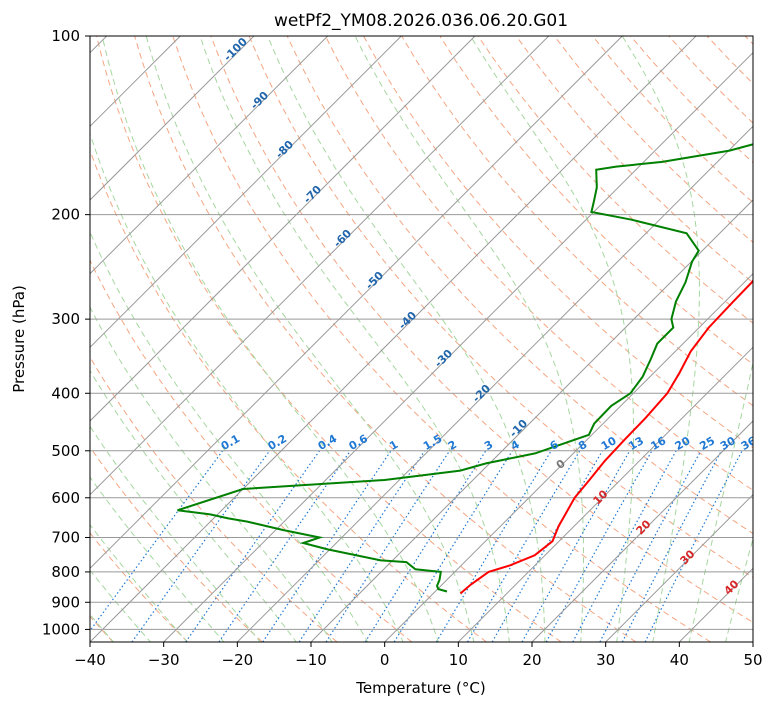 The height and width of the screenshot is (708, 775). Describe the element at coordinates (328, 442) in the screenshot. I see `mixing-ratio-label: 0.4` at that location.